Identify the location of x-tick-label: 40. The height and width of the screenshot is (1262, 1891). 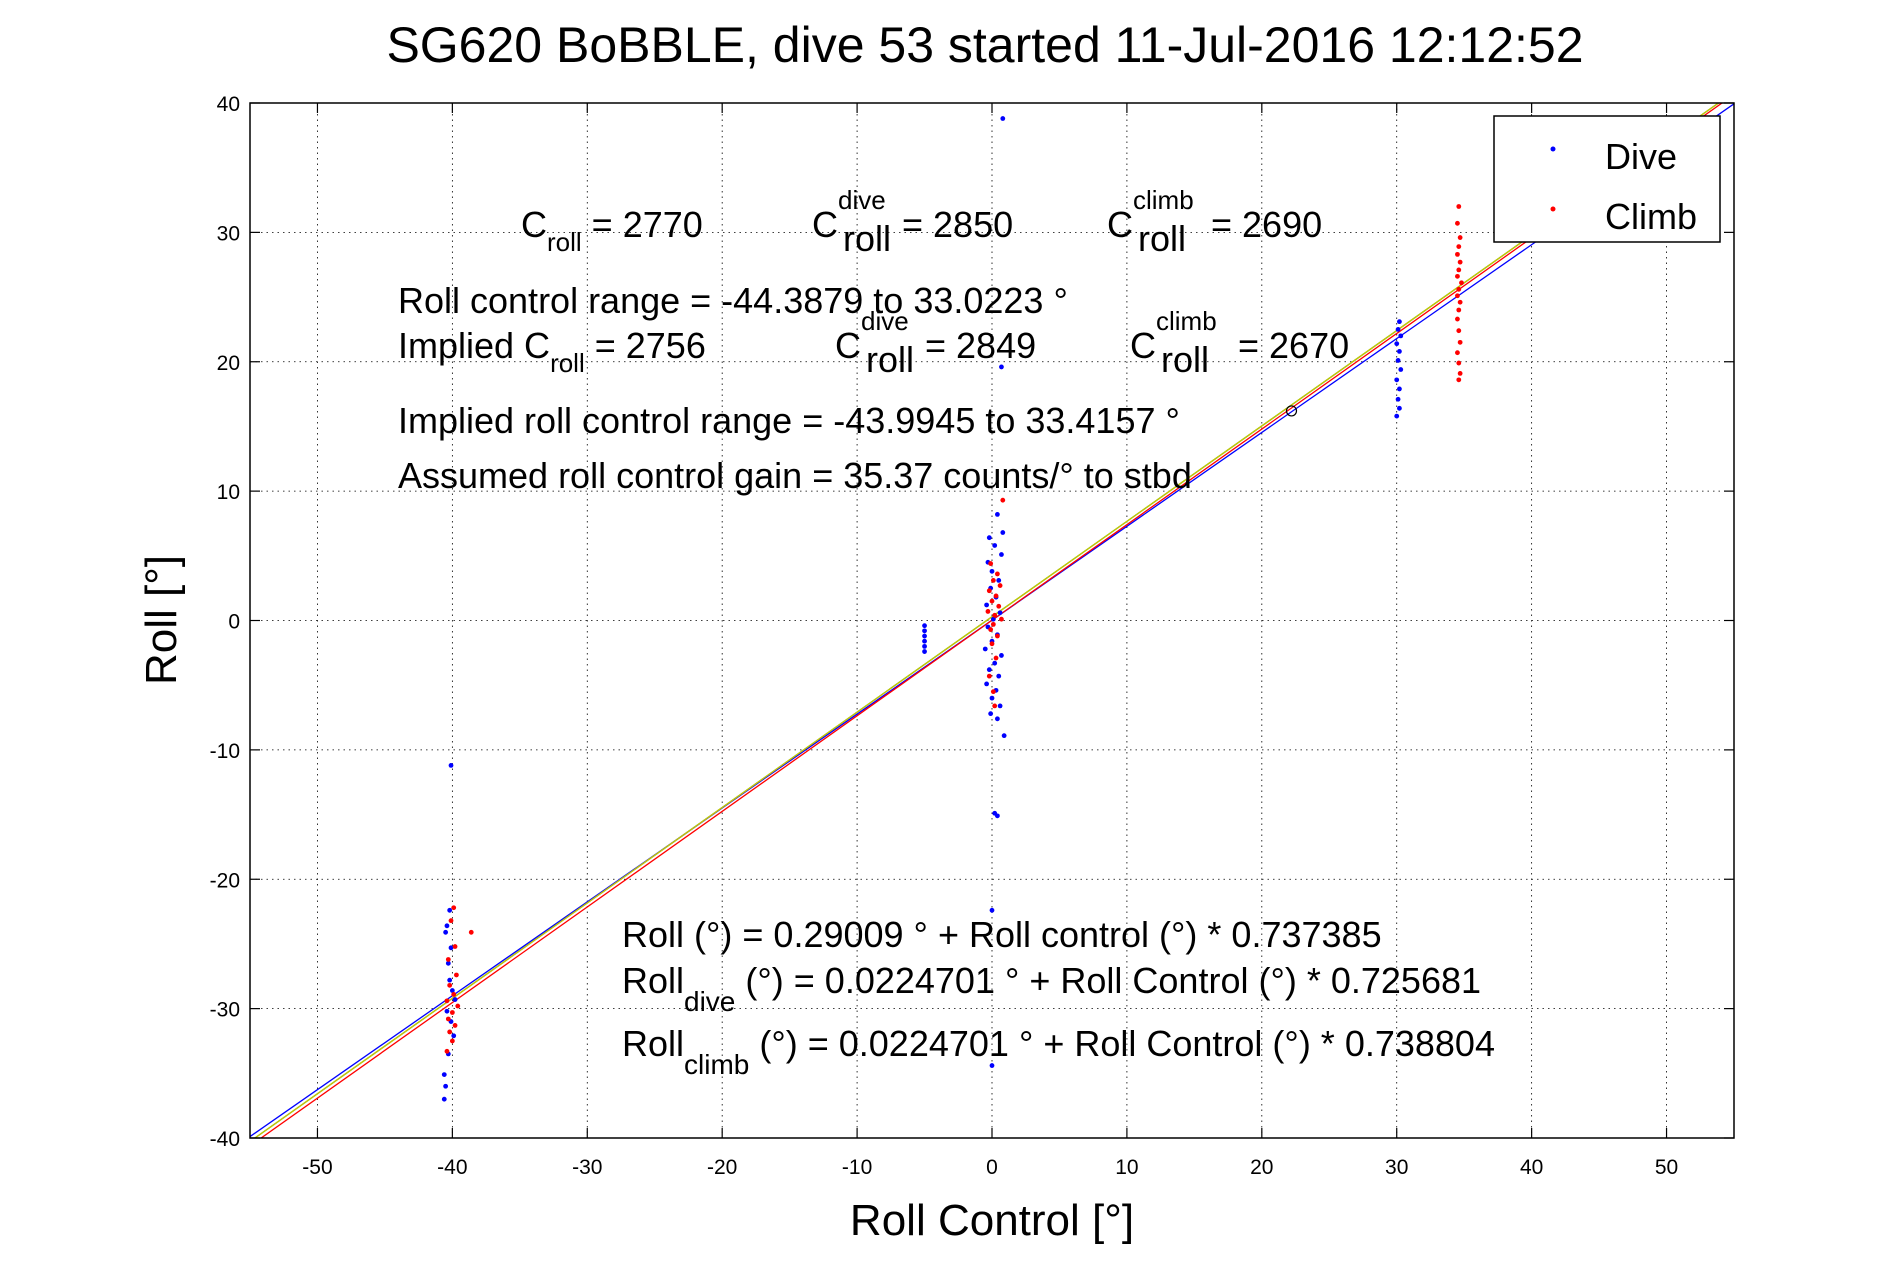
(1531, 1167).